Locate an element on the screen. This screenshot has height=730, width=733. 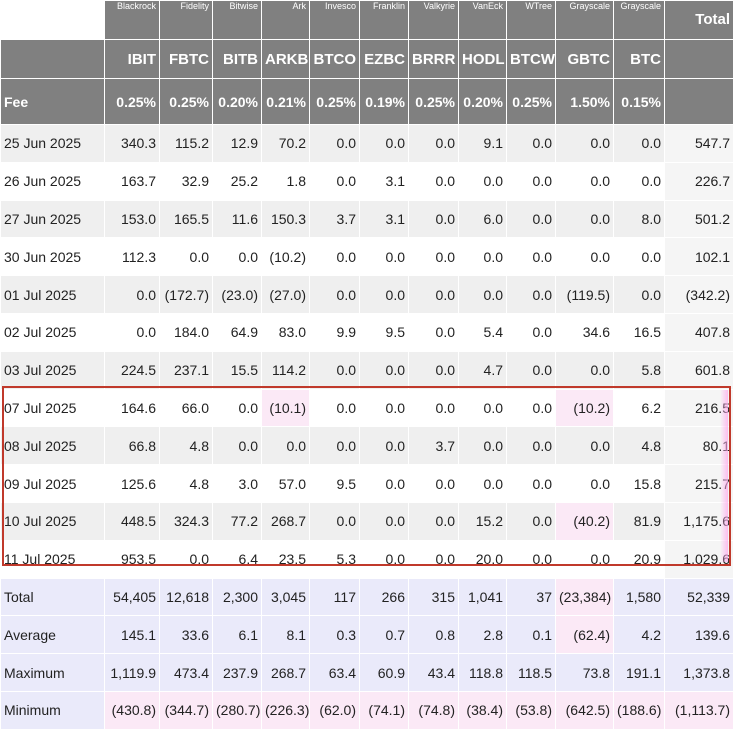
flow-value-cell: (10.2) is located at coordinates (286, 257).